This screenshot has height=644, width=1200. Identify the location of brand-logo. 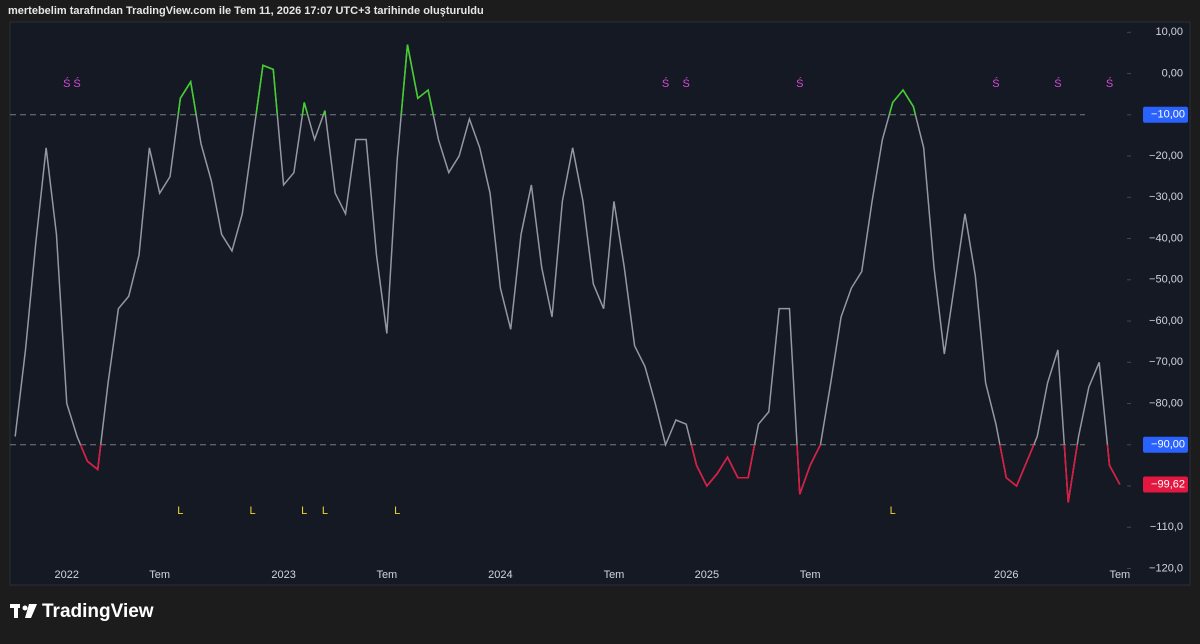
(23, 611).